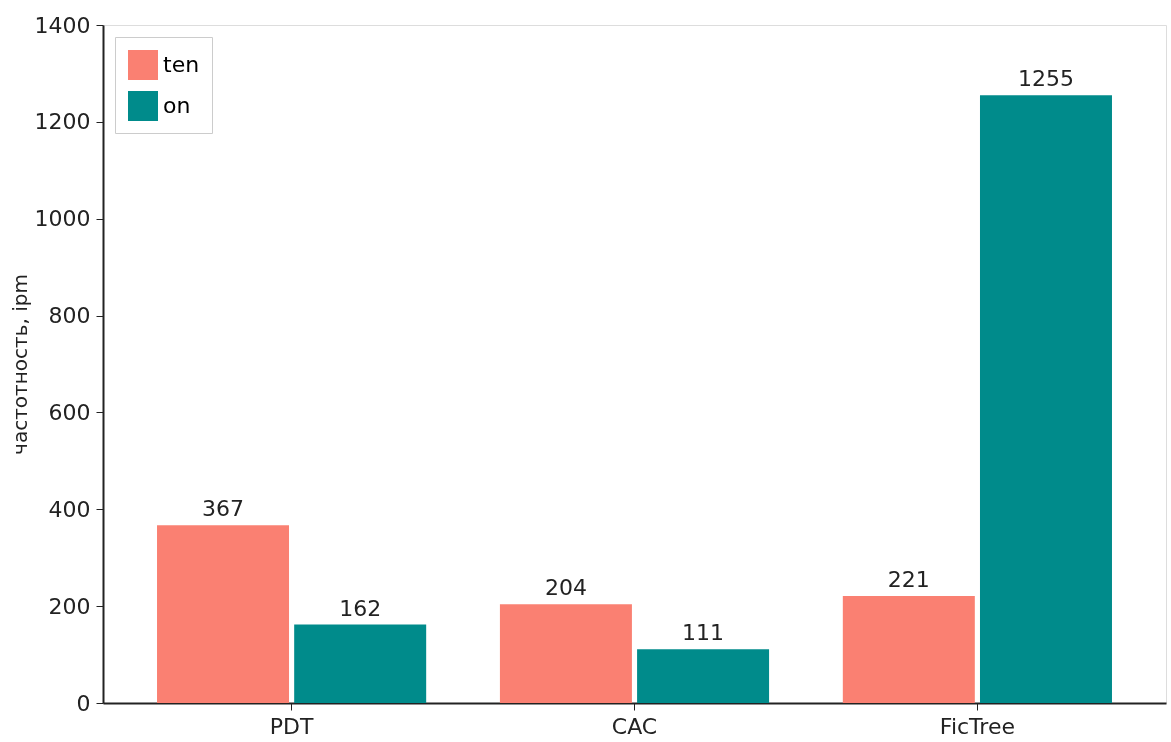  What do you see at coordinates (565, 588) in the screenshot?
I see `data-label: 204` at bounding box center [565, 588].